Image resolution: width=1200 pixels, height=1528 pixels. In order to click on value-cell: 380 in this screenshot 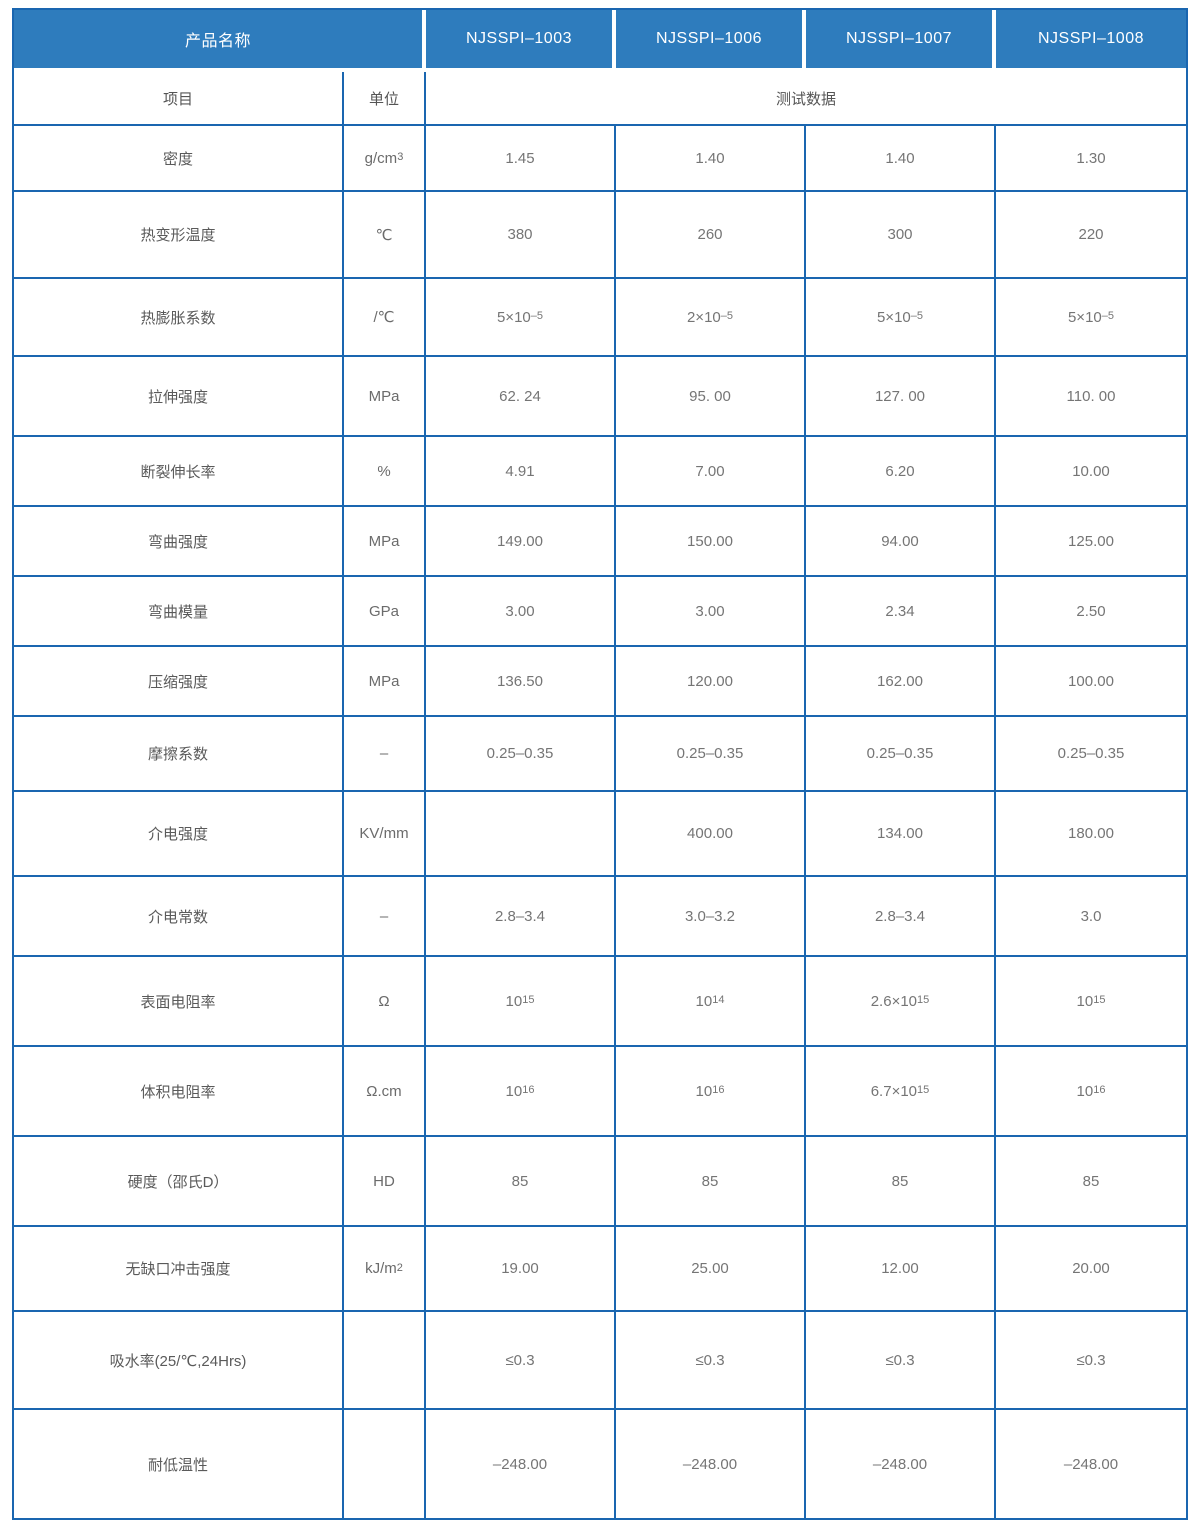, I will do `click(521, 235)`.